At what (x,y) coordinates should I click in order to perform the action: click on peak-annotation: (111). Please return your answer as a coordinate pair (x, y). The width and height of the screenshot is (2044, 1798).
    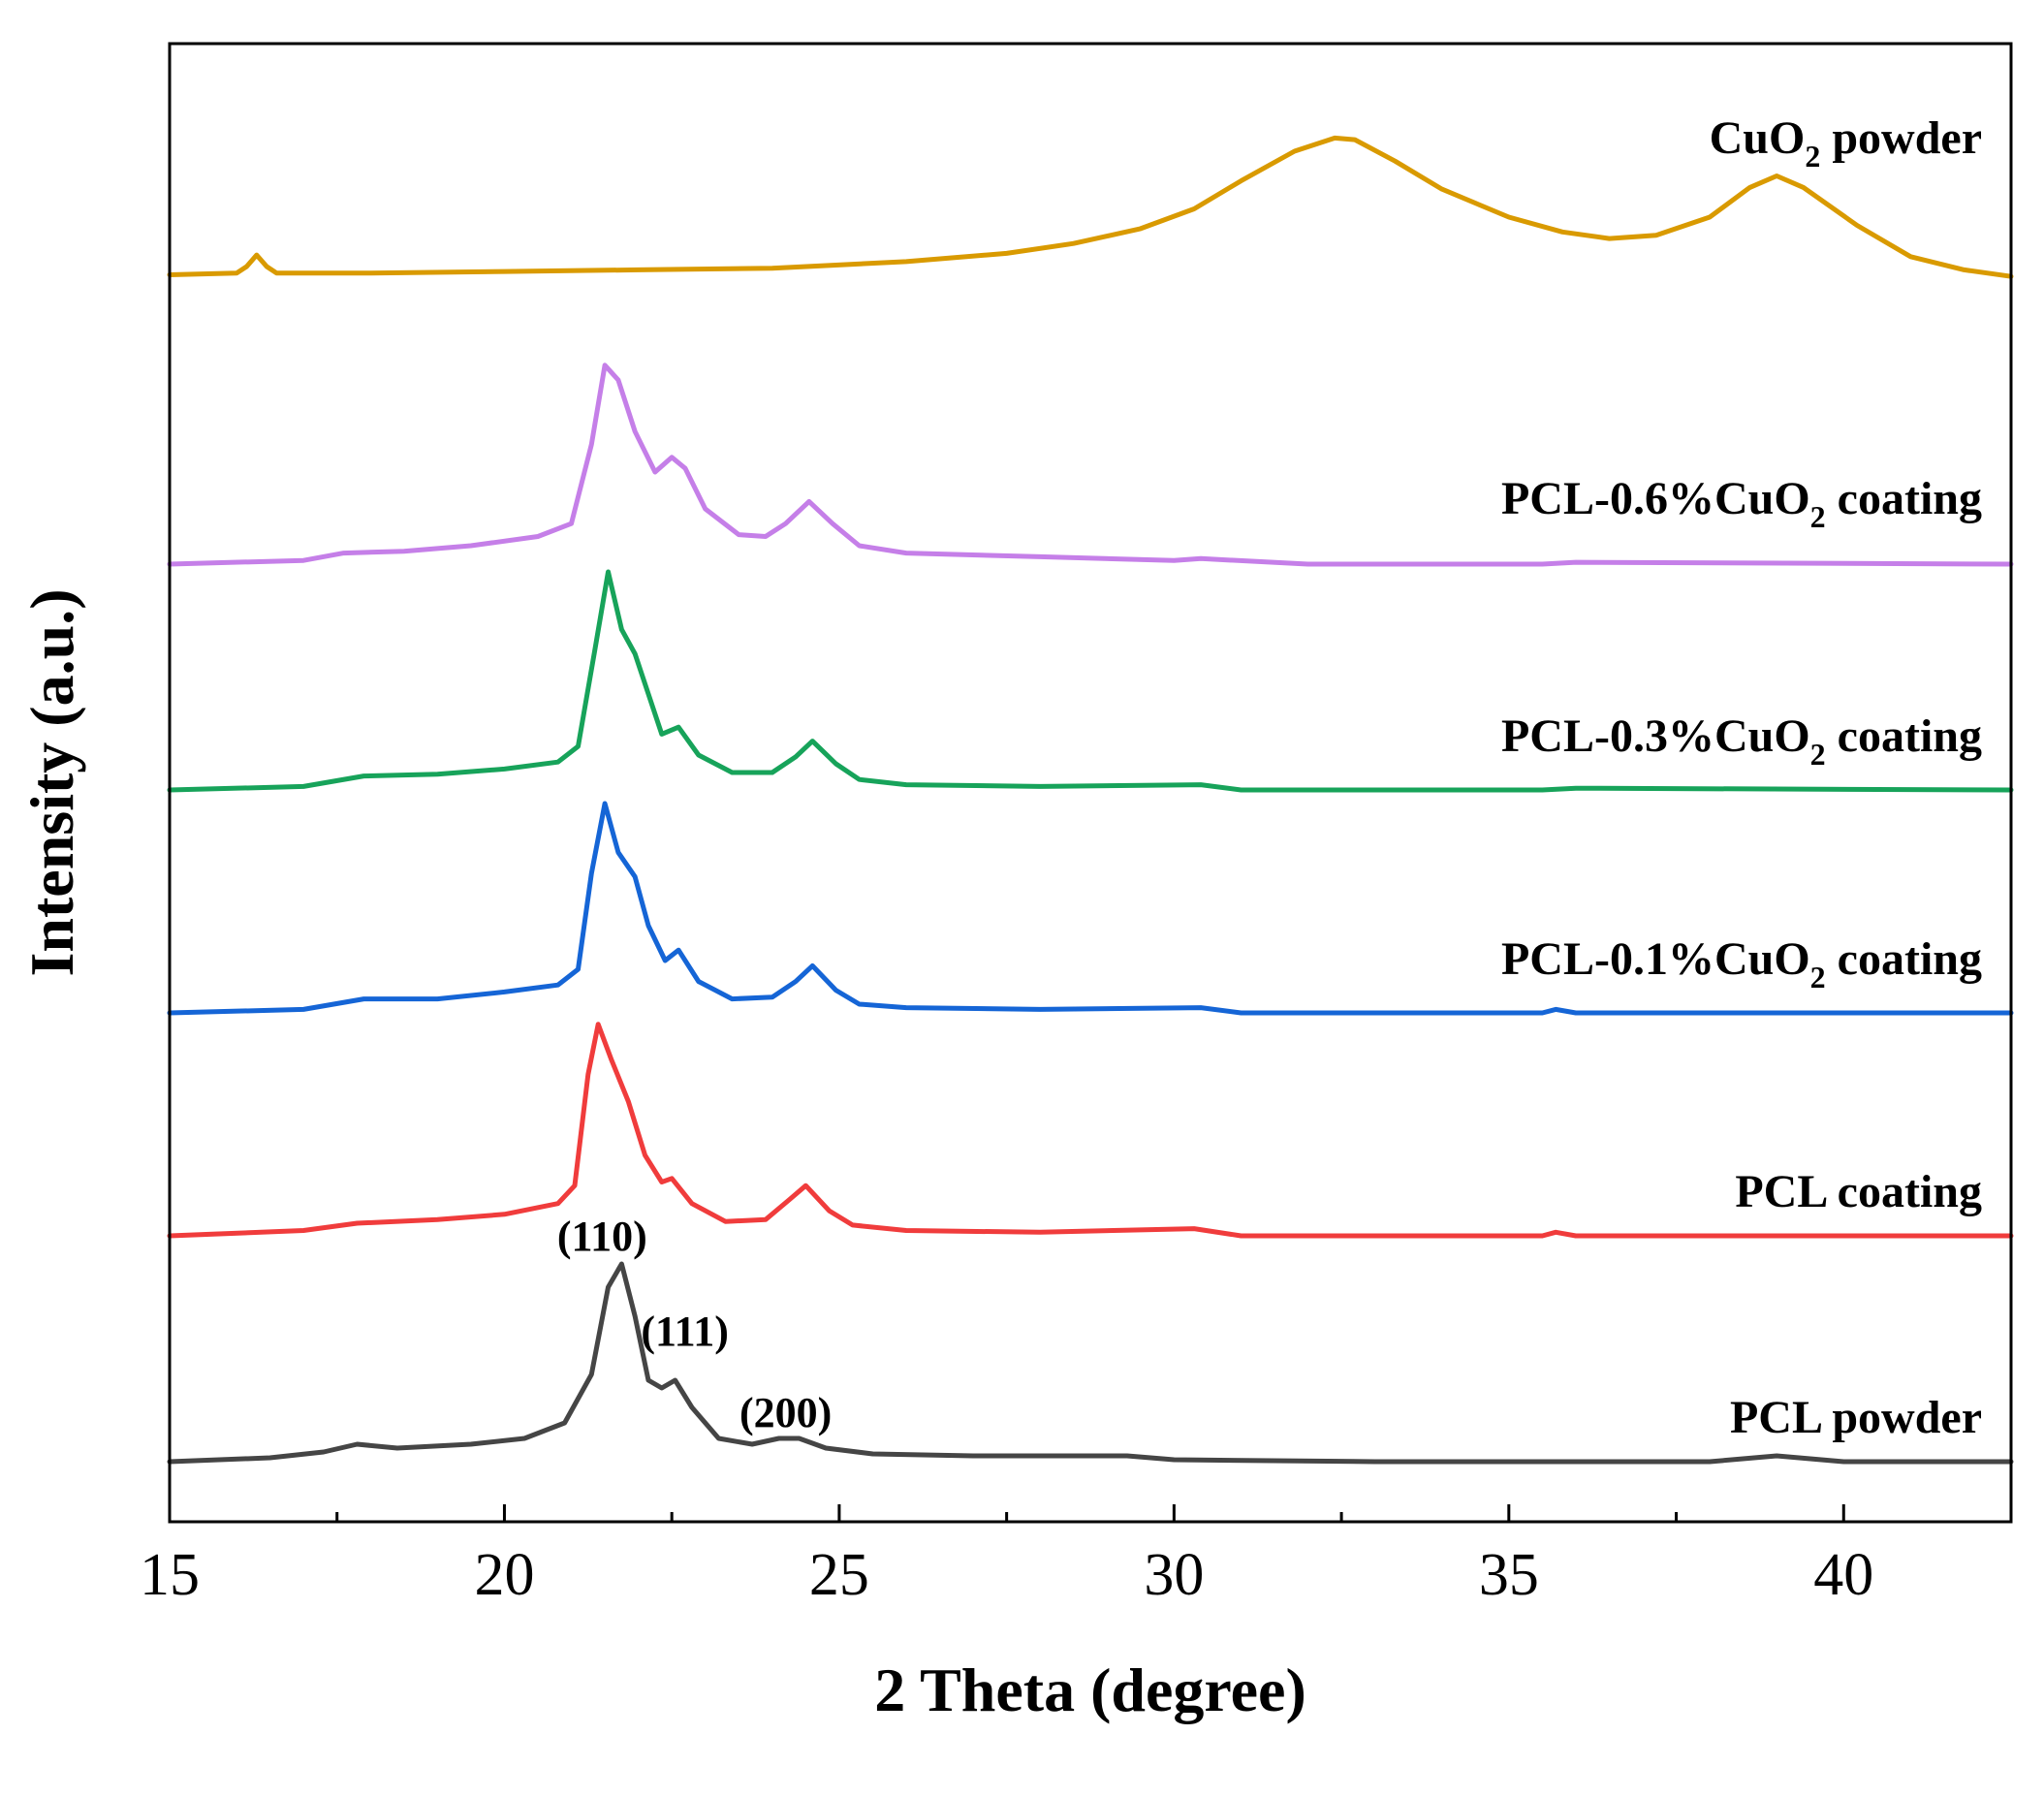
    Looking at the image, I should click on (684, 1331).